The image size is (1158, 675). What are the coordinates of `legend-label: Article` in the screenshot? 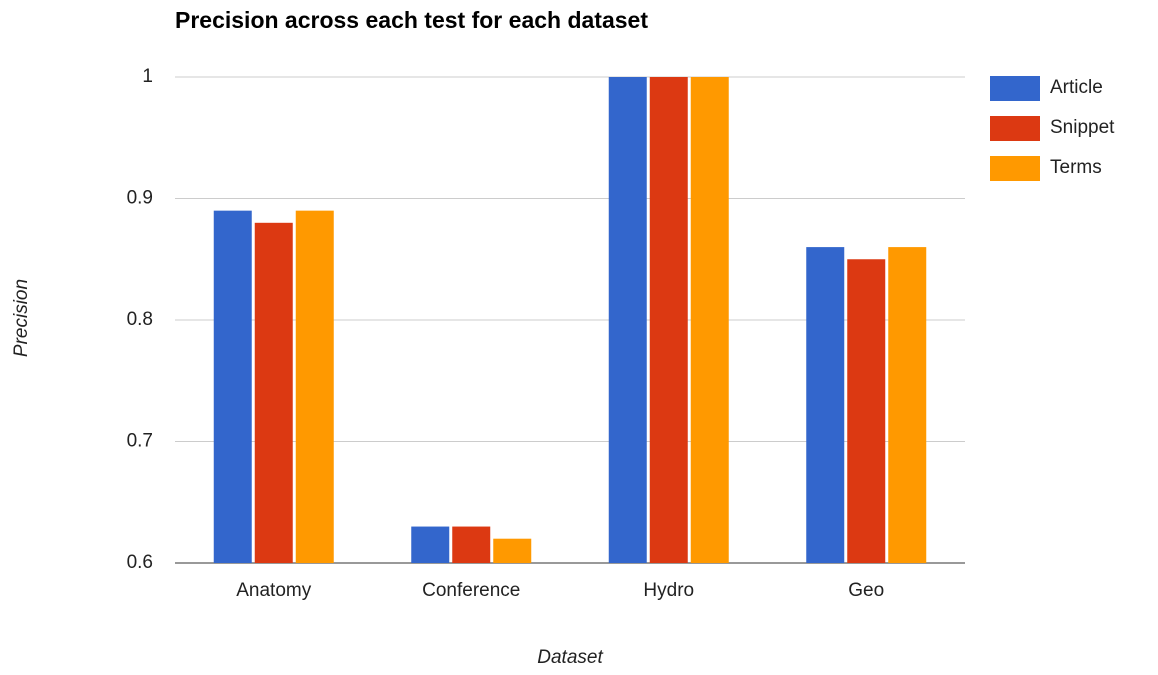 It's located at (1076, 87).